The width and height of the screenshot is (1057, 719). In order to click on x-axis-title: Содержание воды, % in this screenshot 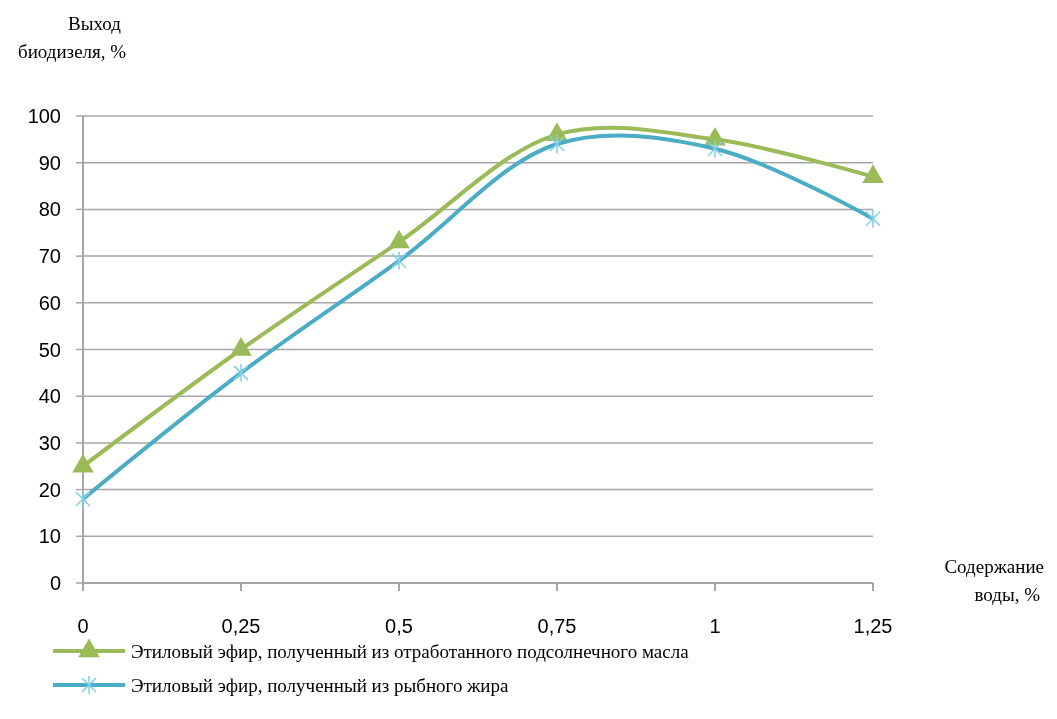, I will do `click(994, 580)`.